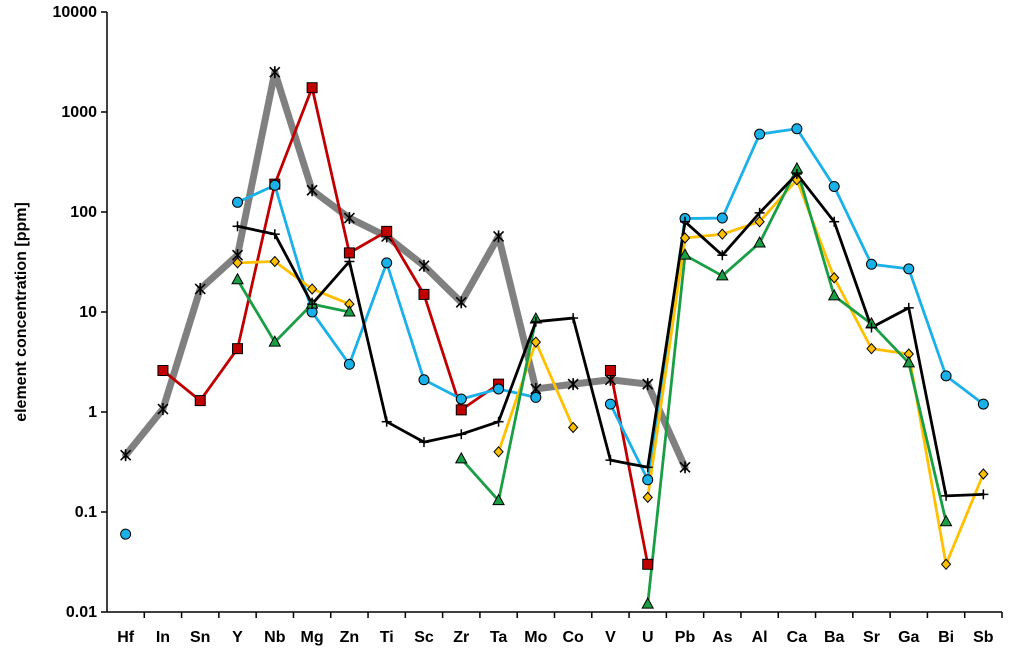 The image size is (1024, 657). Describe the element at coordinates (86, 512) in the screenshot. I see `y-tick-label: 0.1` at that location.